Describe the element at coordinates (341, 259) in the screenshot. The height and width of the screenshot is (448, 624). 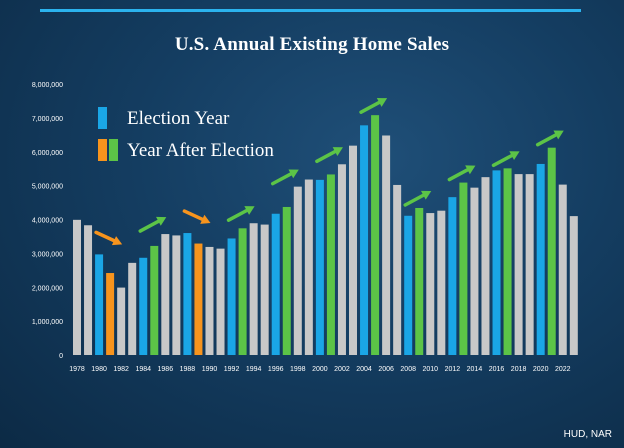
I see `bar-2002` at that location.